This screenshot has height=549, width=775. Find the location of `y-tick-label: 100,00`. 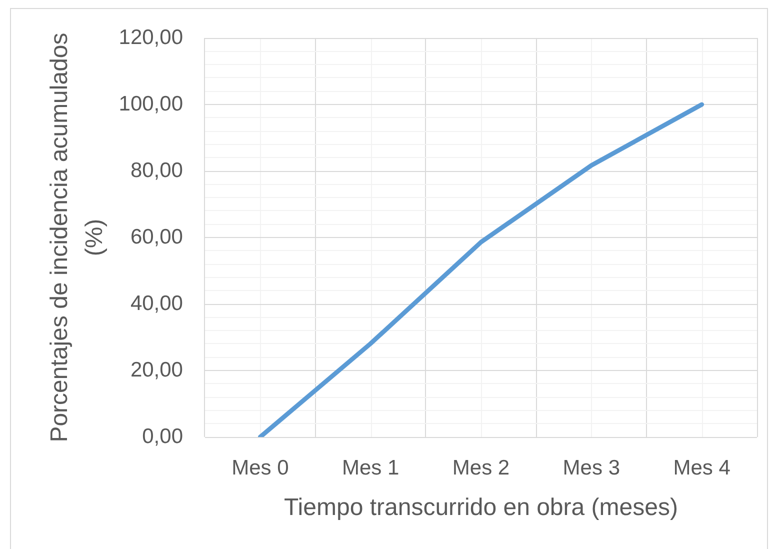

y-tick-label: 100,00 is located at coordinates (150, 104).